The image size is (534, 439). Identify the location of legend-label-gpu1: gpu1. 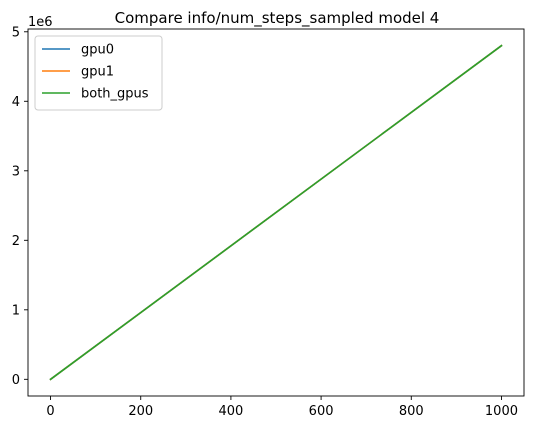
(97, 72).